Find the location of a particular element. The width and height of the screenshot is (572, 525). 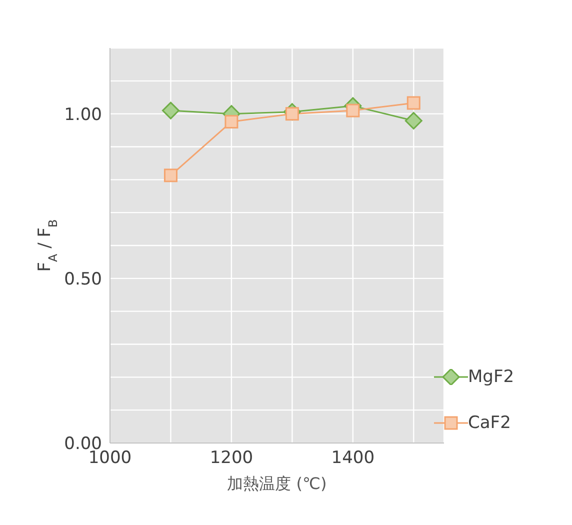

legend-label: CaF2 is located at coordinates (489, 423).